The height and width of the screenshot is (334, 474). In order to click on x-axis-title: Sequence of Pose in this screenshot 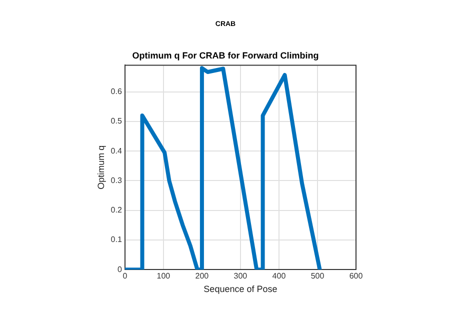, I will do `click(241, 289)`.